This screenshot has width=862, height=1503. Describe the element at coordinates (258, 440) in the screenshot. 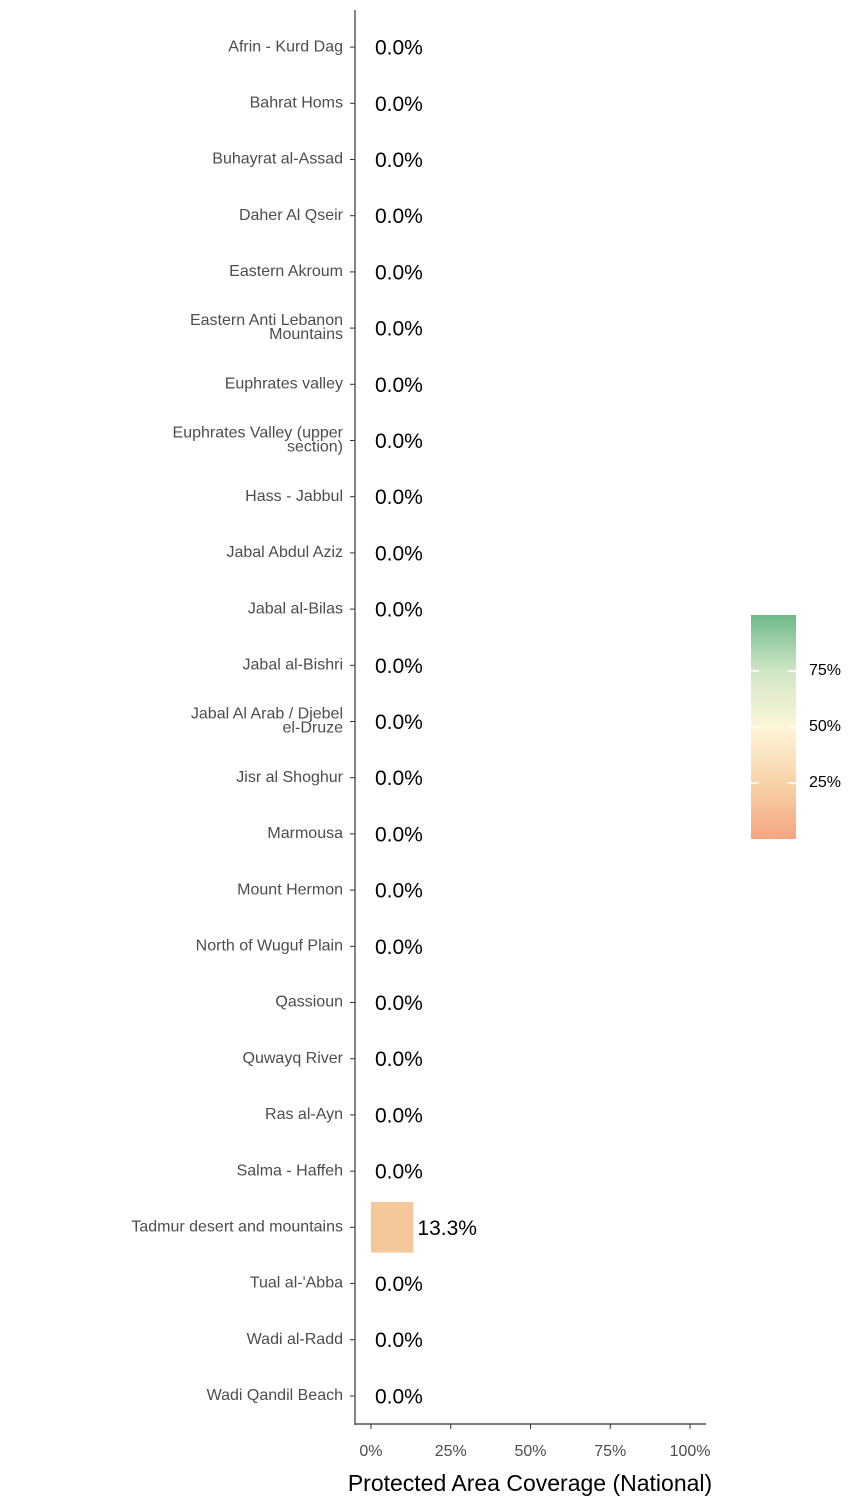

I see `y-tick-label: Euphrates Valley (upper section)` at that location.